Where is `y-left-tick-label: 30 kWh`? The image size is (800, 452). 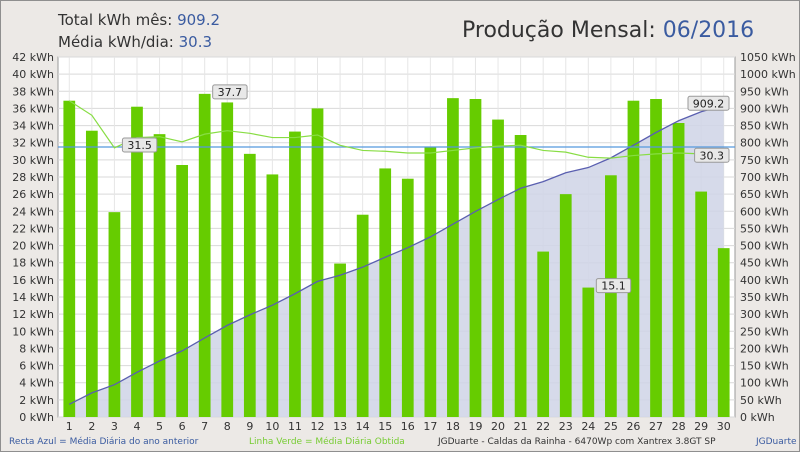
y-left-tick-label: 30 kWh is located at coordinates (33, 160).